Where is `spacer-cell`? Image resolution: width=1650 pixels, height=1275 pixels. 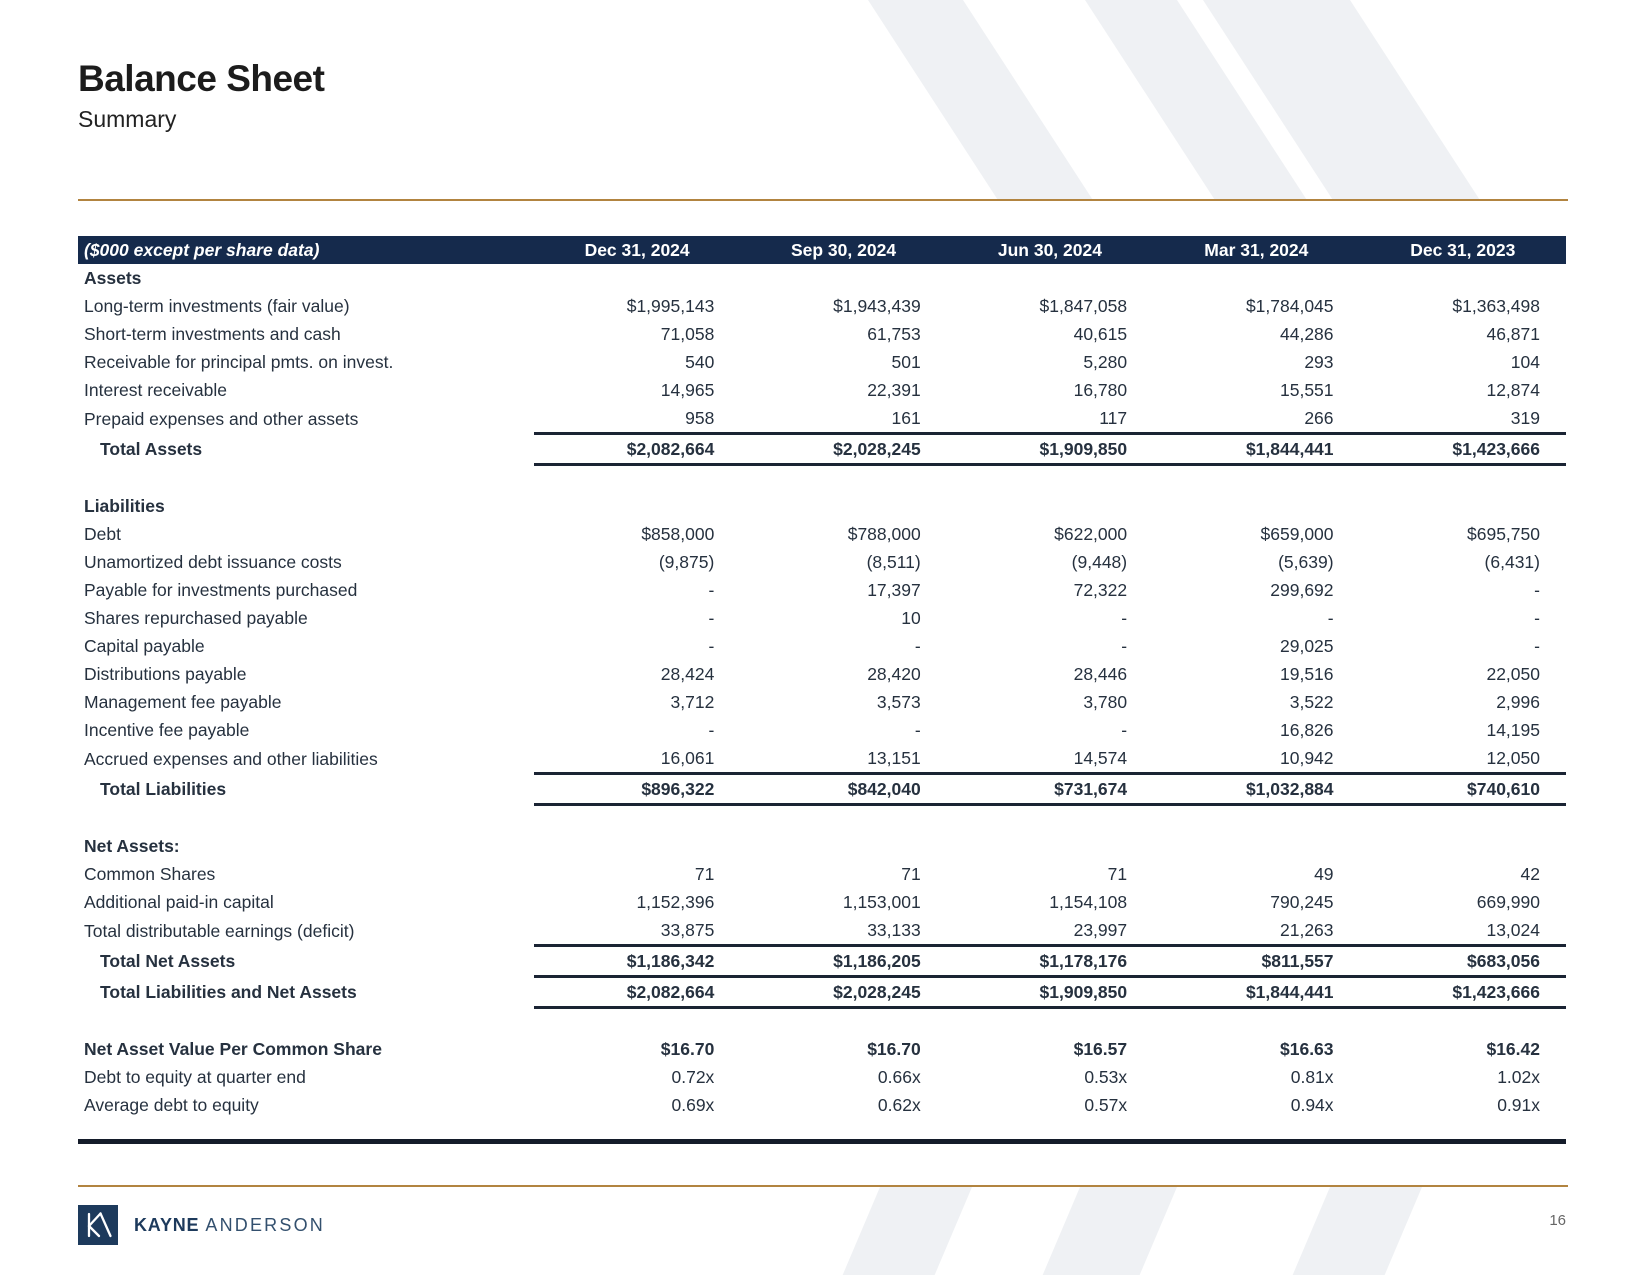 spacer-cell is located at coordinates (822, 1022).